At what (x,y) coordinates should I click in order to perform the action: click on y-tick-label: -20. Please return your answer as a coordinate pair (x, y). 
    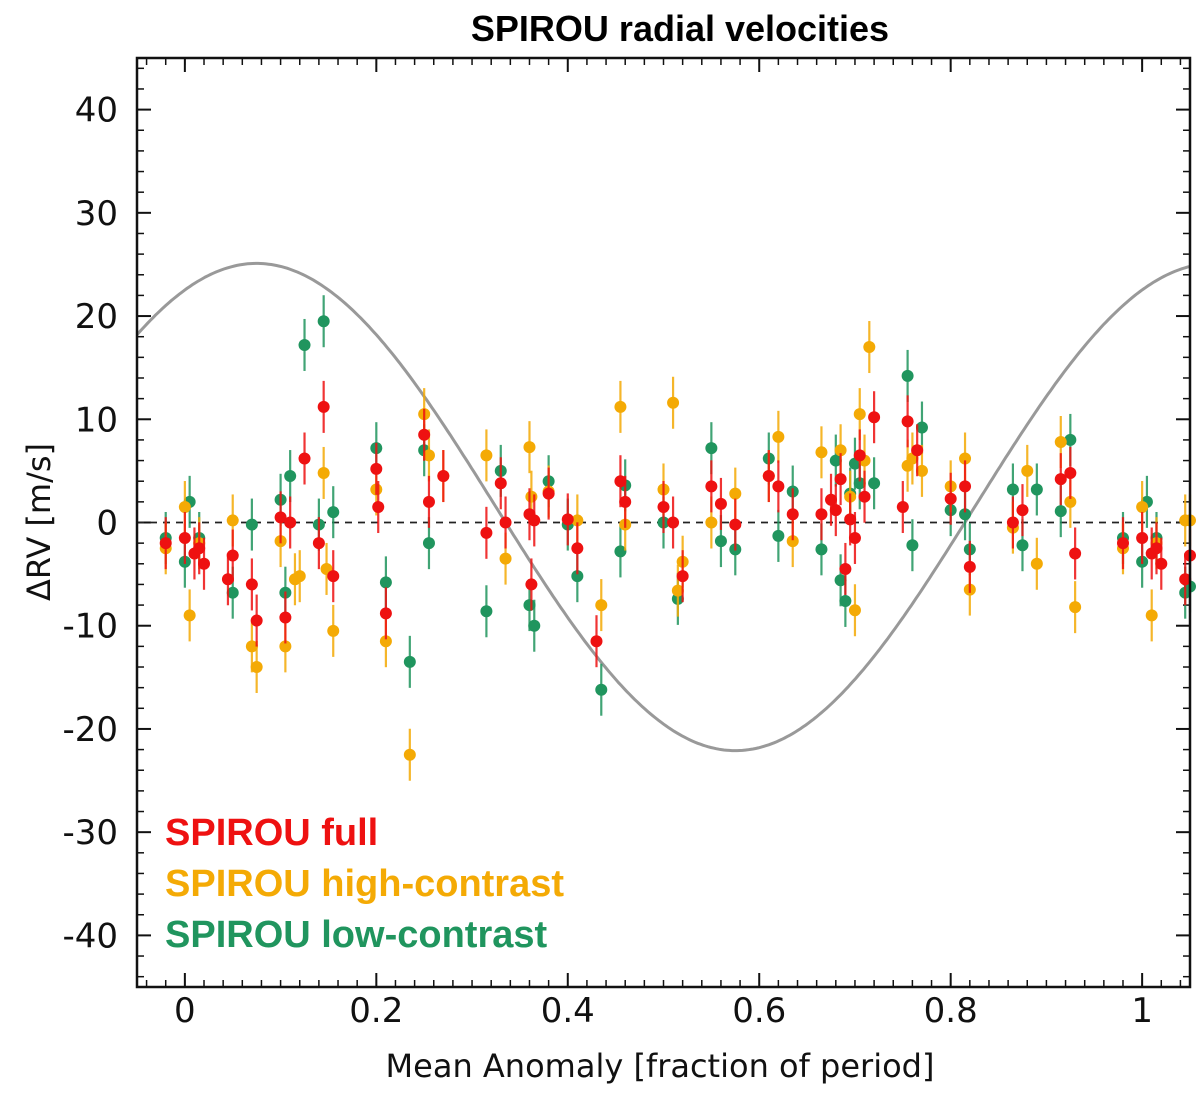
    Looking at the image, I should click on (90, 730).